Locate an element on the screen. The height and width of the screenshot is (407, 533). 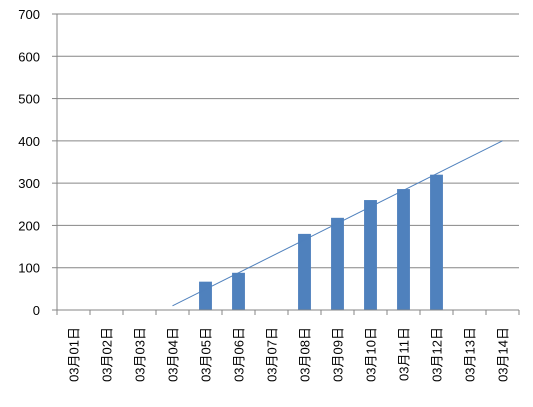
y-tick-label: 700 is located at coordinates (29, 14).